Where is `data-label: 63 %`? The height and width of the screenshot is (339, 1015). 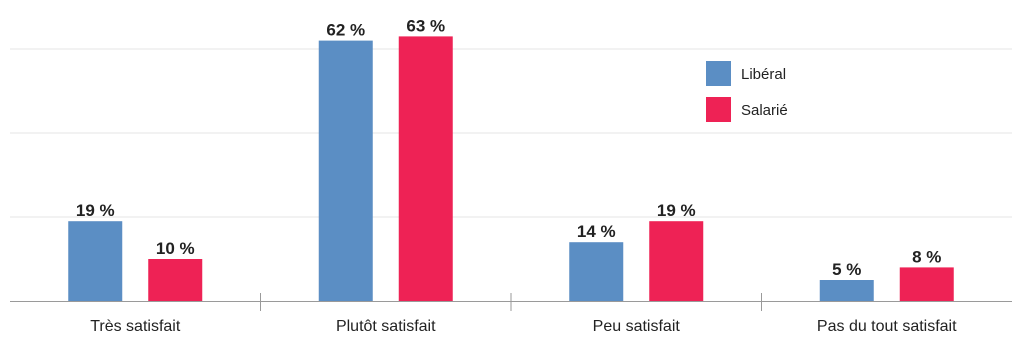
data-label: 63 % is located at coordinates (425, 25).